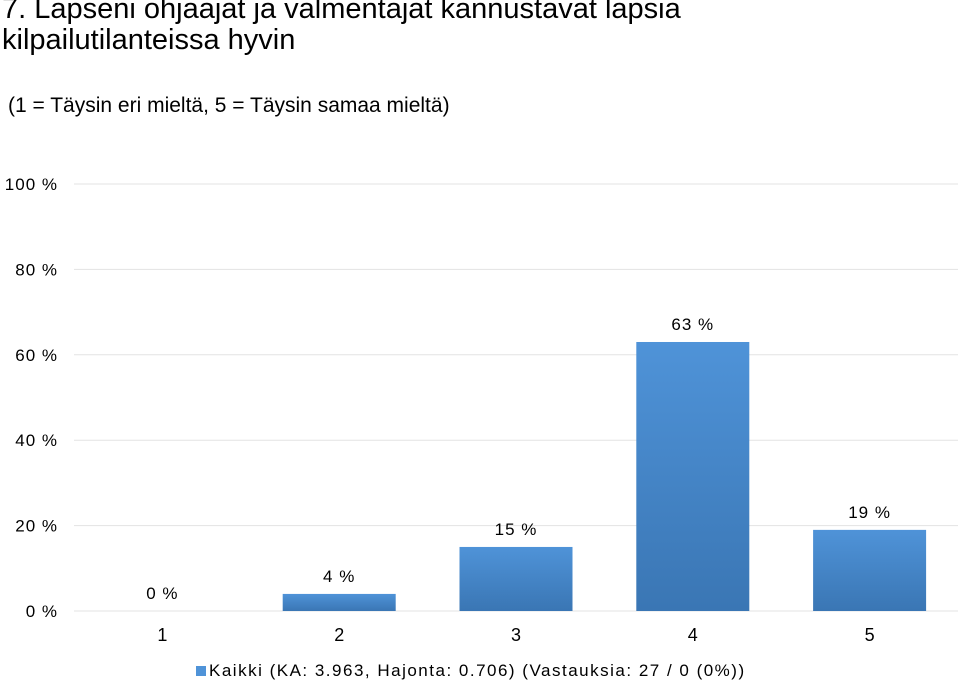 The height and width of the screenshot is (685, 960). What do you see at coordinates (149, 40) in the screenshot?
I see `chart-title-line2: kilpailutilanteissa hyvin` at bounding box center [149, 40].